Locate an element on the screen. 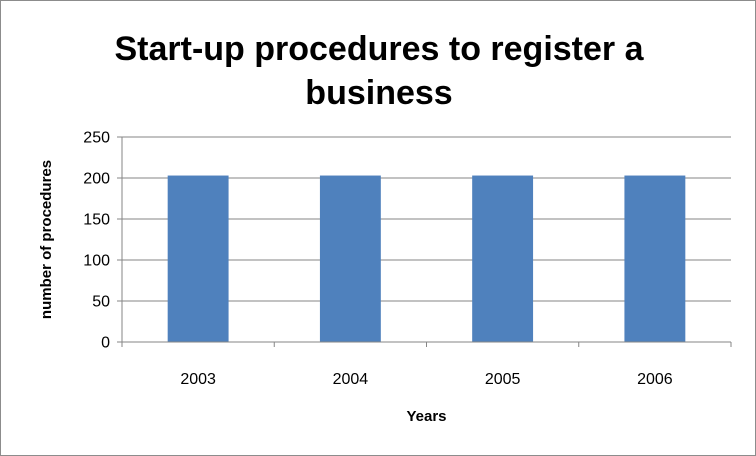 The width and height of the screenshot is (756, 456). y-axis-title: number of procedures is located at coordinates (46, 239).